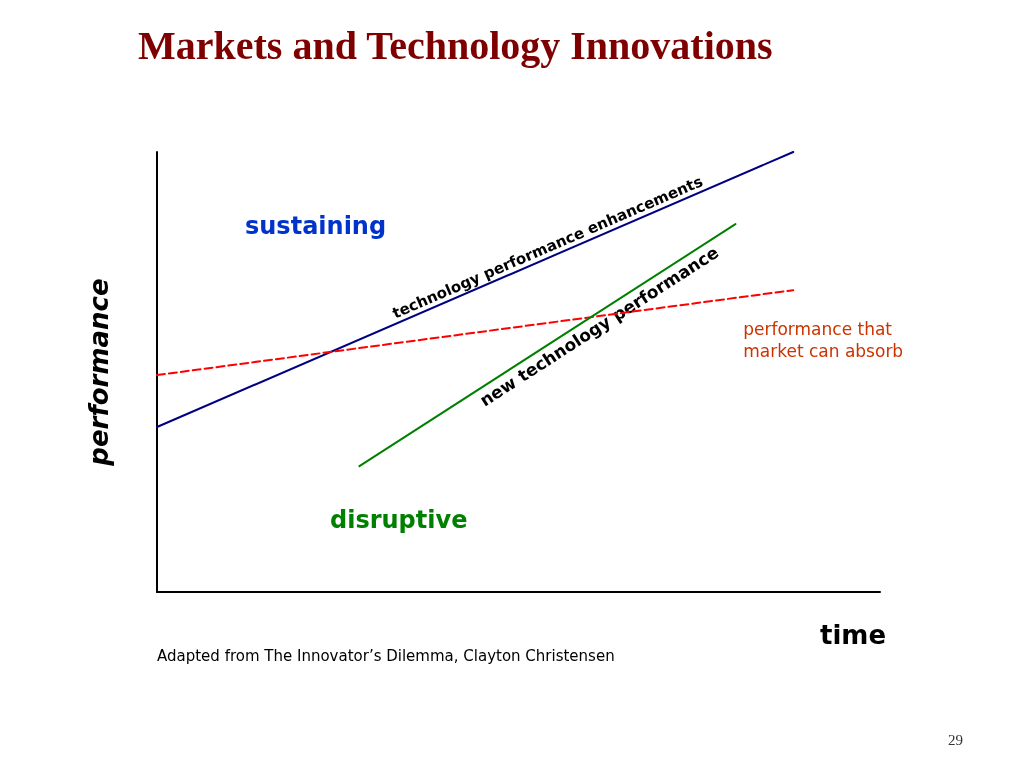  What do you see at coordinates (455, 45) in the screenshot?
I see `chart-title: Markets and Technology Innovations` at bounding box center [455, 45].